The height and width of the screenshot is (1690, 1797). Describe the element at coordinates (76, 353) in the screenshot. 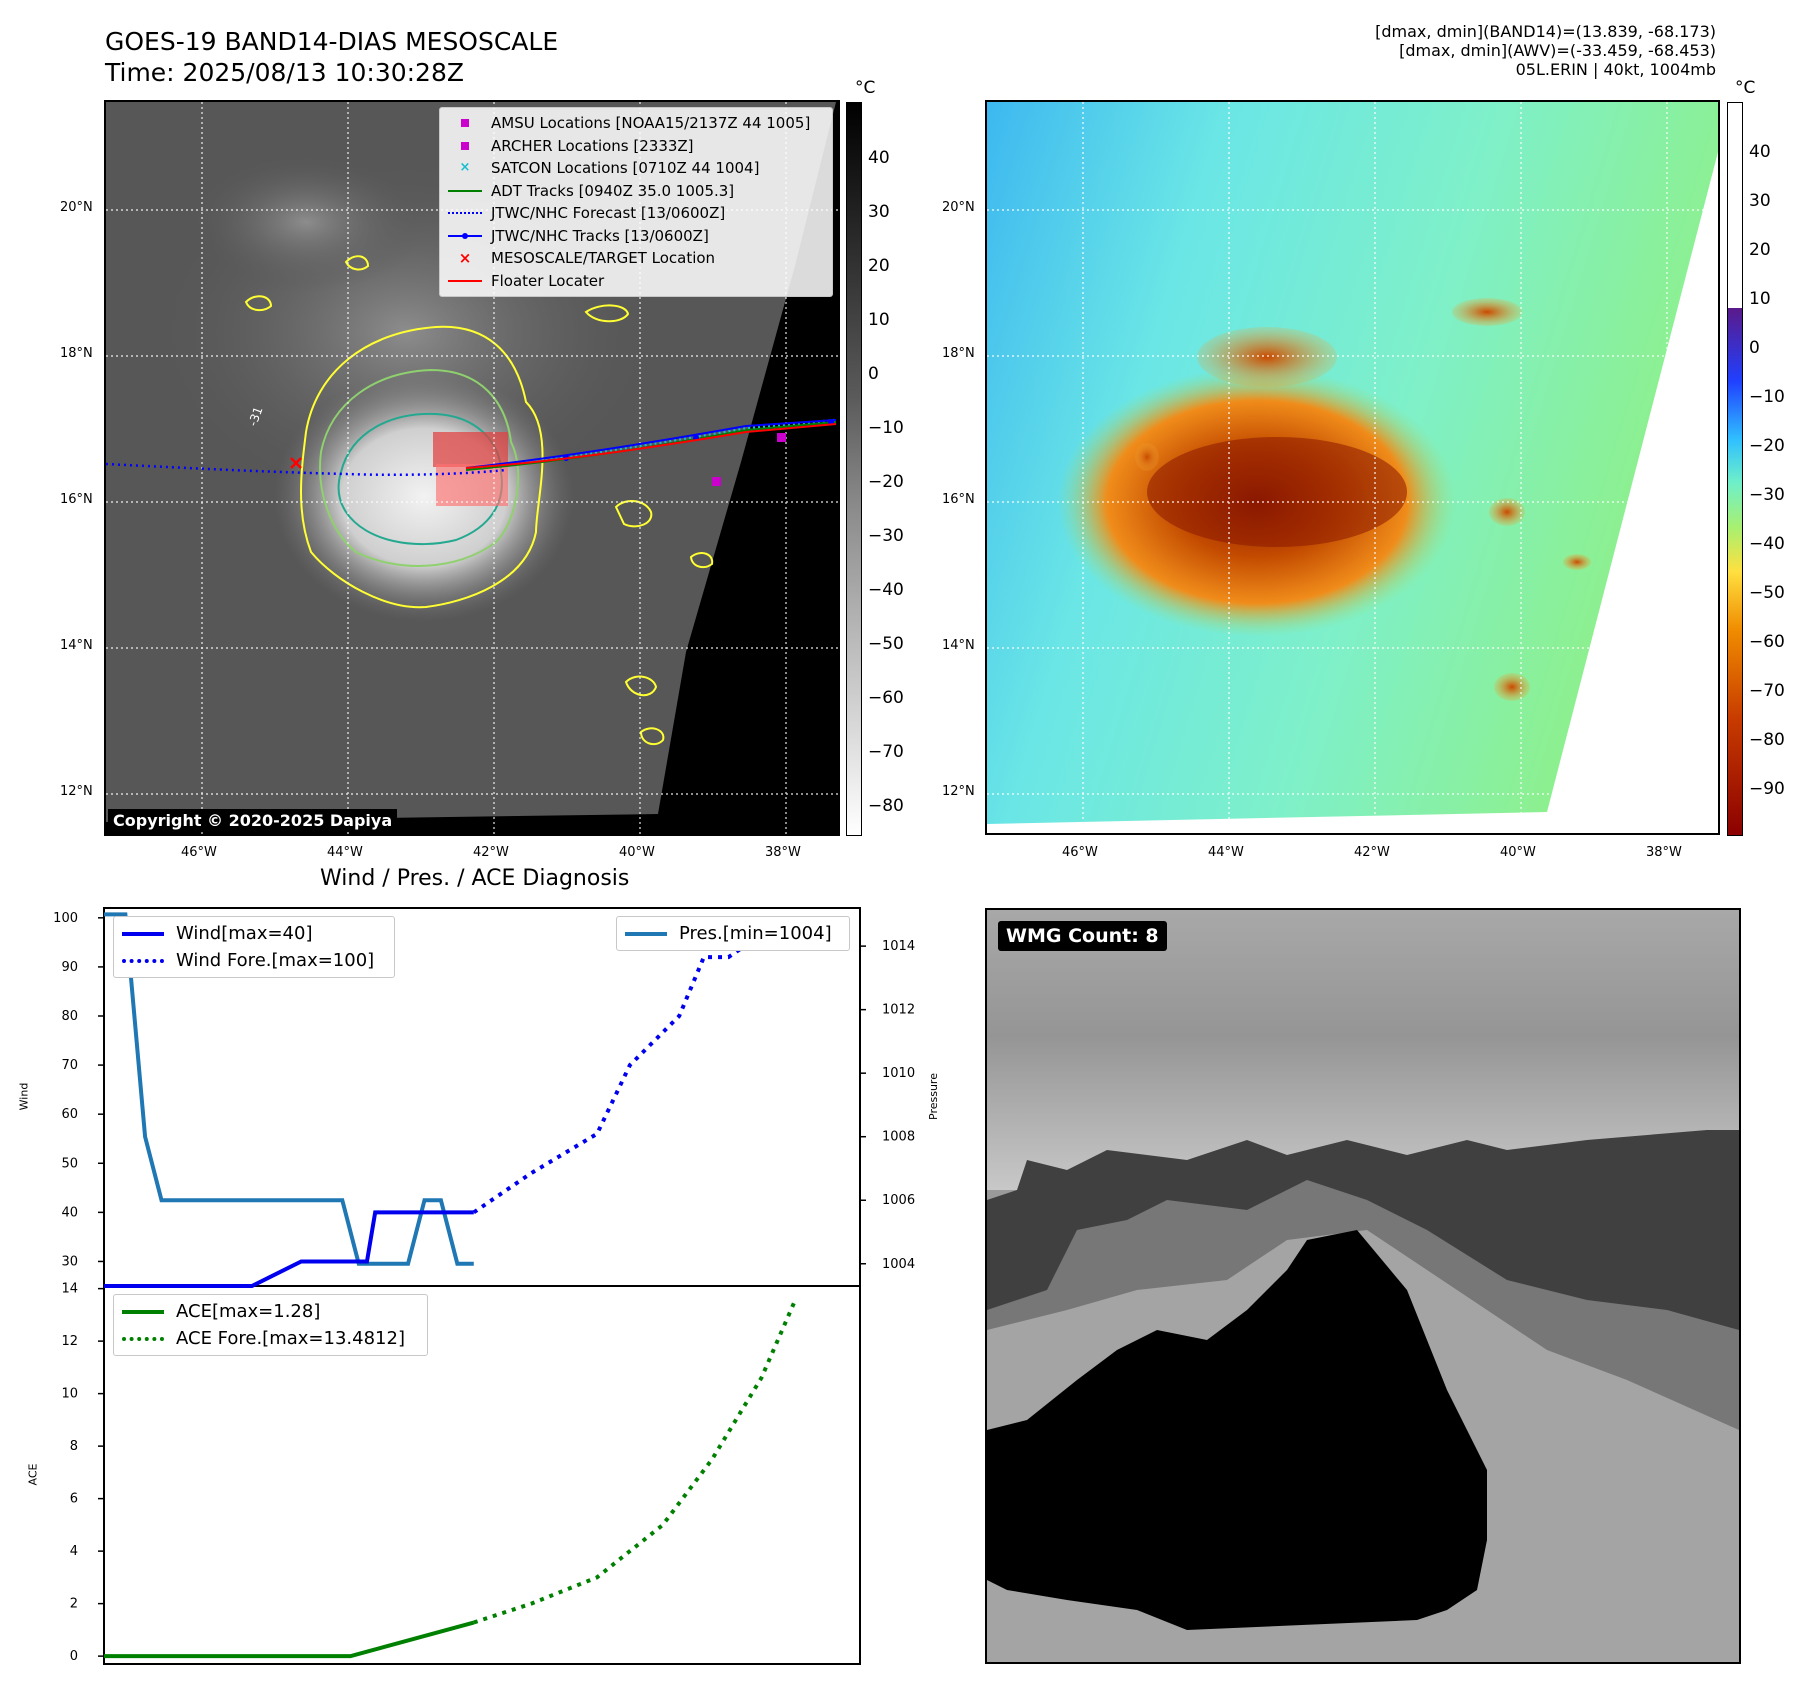

I see `ir-lat-label: 18°N` at that location.